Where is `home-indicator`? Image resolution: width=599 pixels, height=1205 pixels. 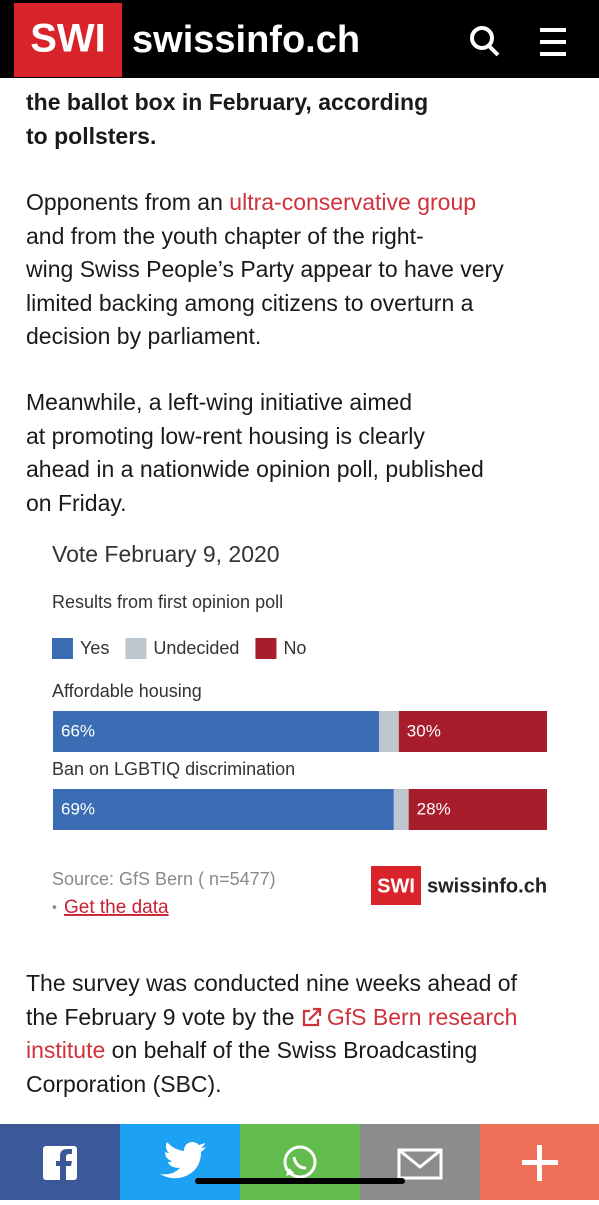
home-indicator is located at coordinates (300, 1181).